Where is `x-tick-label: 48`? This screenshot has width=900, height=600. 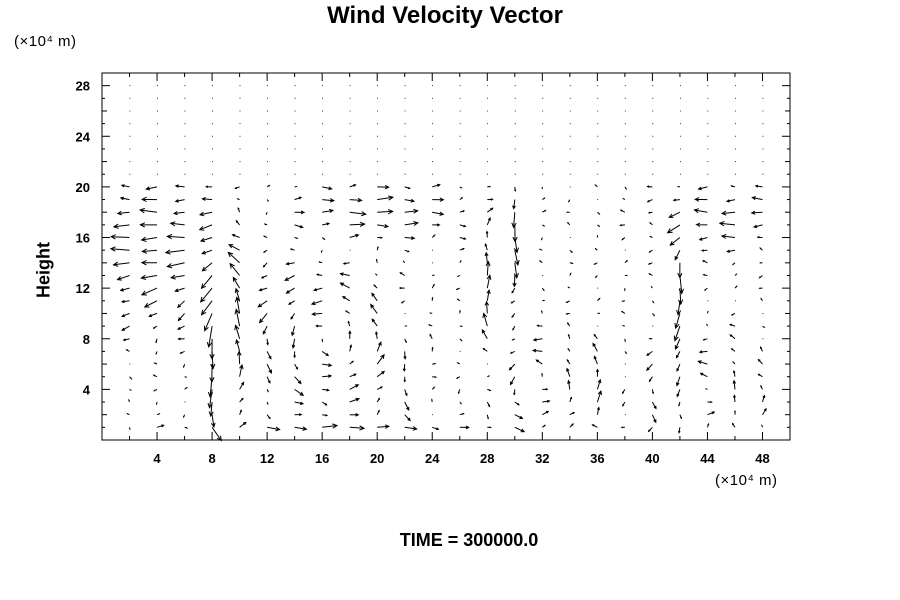
x-tick-label: 48 is located at coordinates (762, 458).